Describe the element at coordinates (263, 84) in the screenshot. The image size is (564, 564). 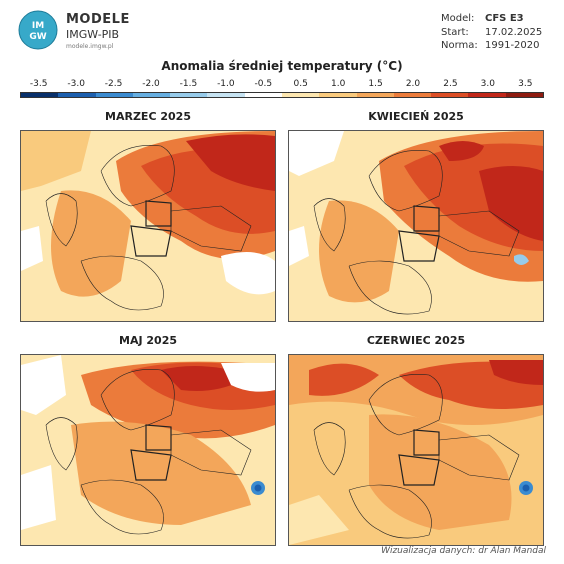
I see `legend-tick-label: -0.5` at that location.